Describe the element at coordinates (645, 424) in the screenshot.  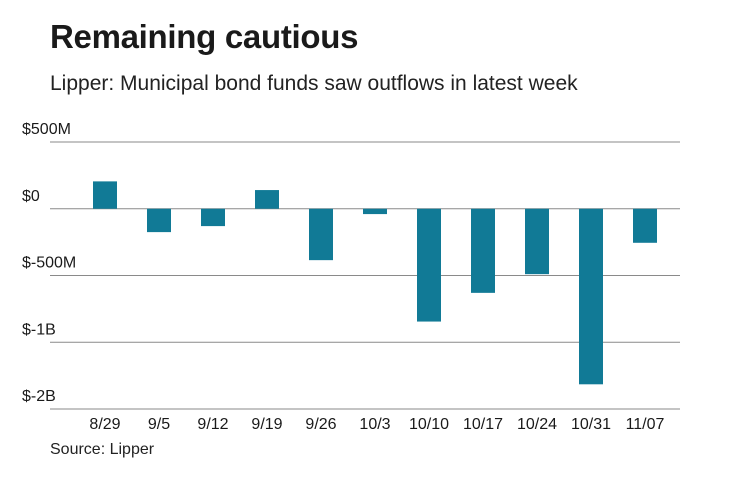
I see `x-tick-label: 11/07` at that location.